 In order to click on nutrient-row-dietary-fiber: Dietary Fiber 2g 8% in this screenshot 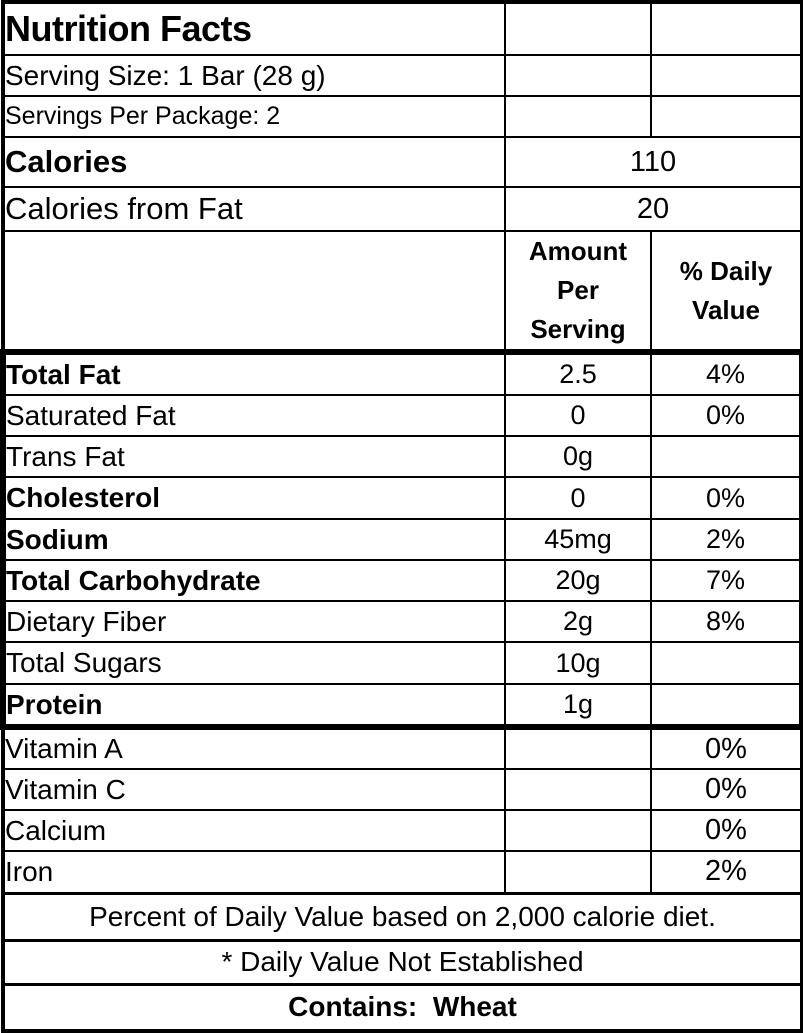, I will do `click(401, 621)`.